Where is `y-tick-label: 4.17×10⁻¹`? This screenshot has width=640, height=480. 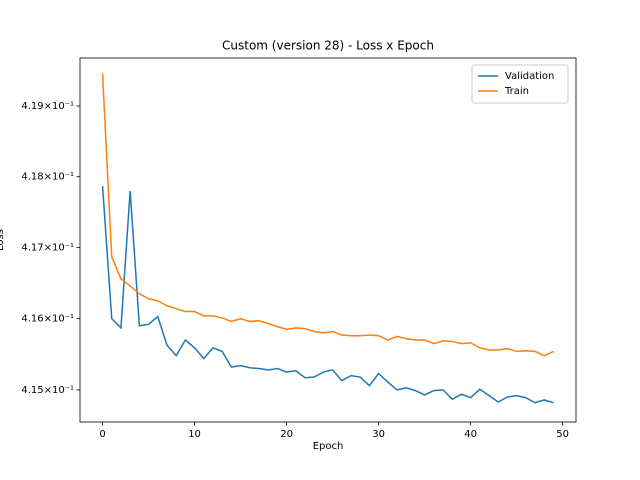 y-tick-label: 4.17×10⁻¹ is located at coordinates (47, 248).